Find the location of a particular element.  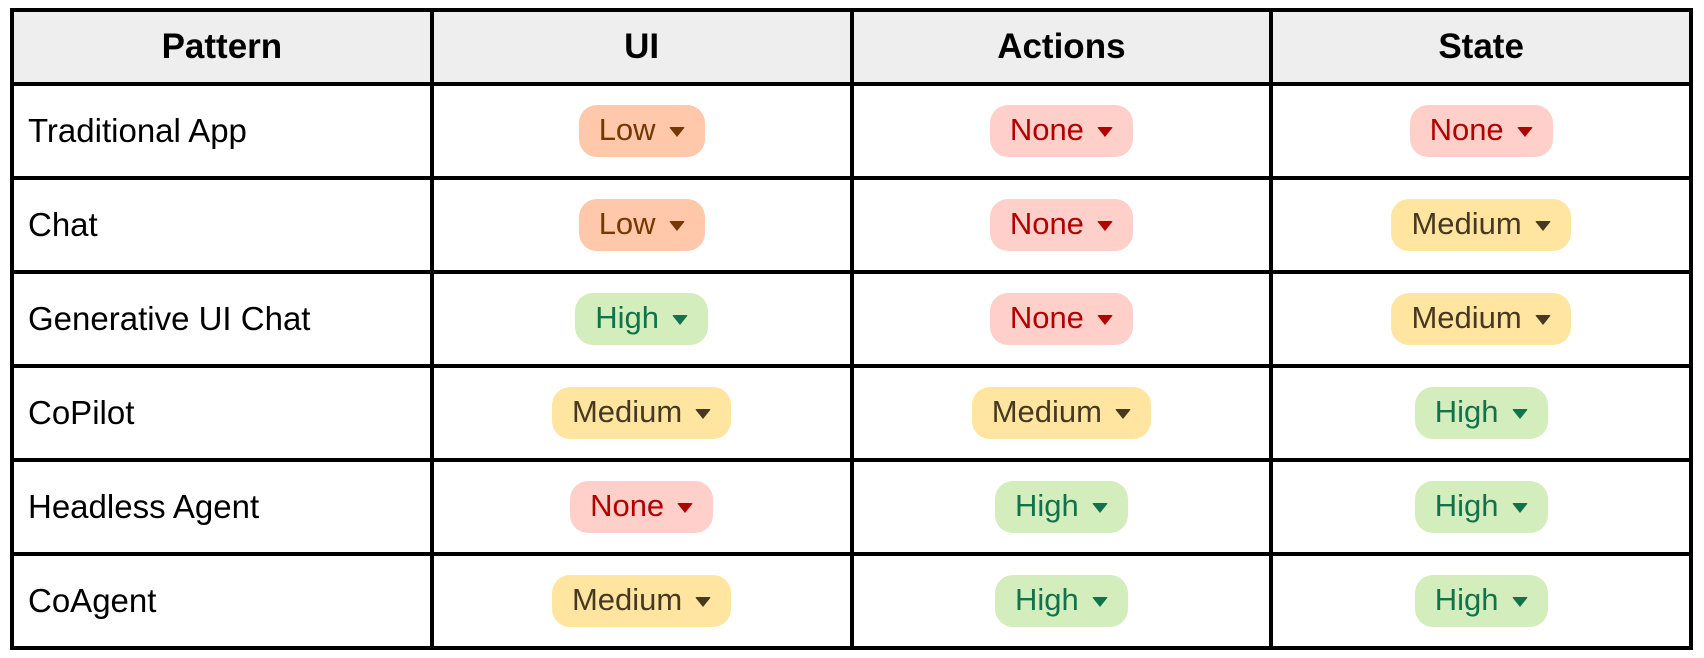

table-row: Traditional App Low None None is located at coordinates (851, 131).